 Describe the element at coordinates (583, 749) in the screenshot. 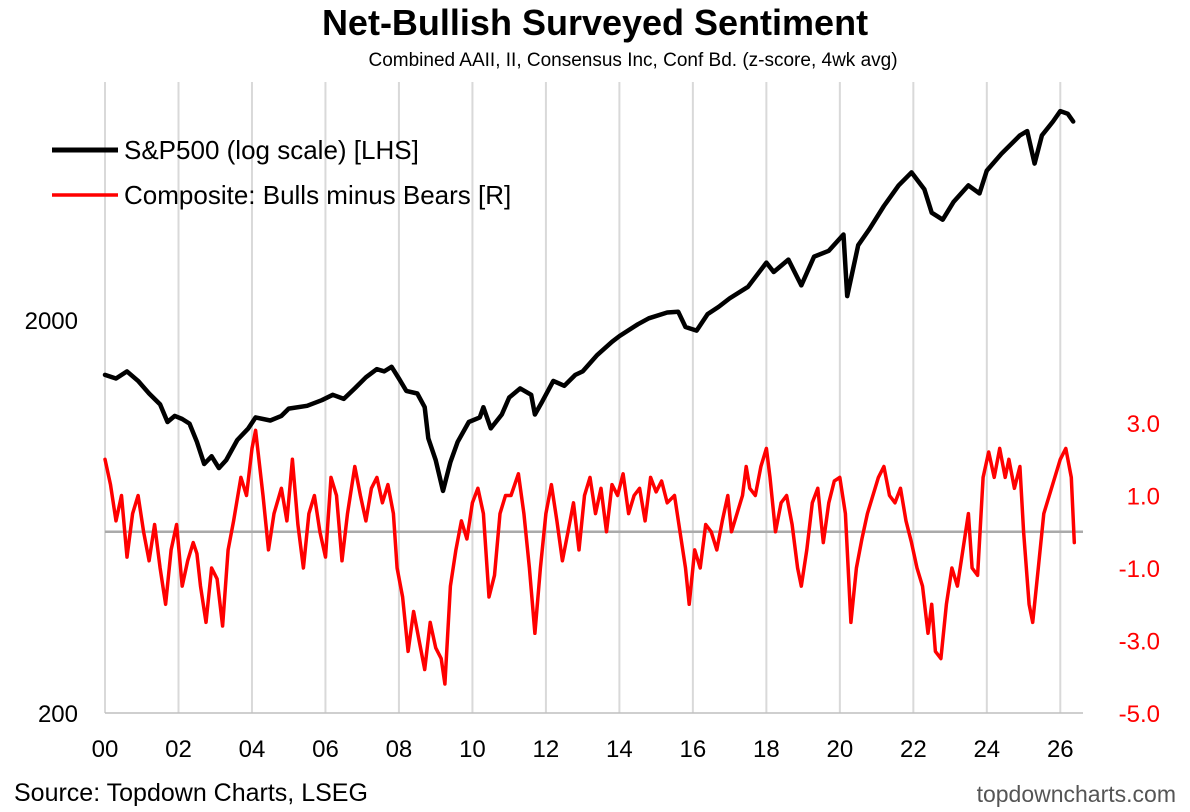

I see `x-axis: 00 02 04 06 08 10 12 14 16 18 20 22 24 26` at that location.